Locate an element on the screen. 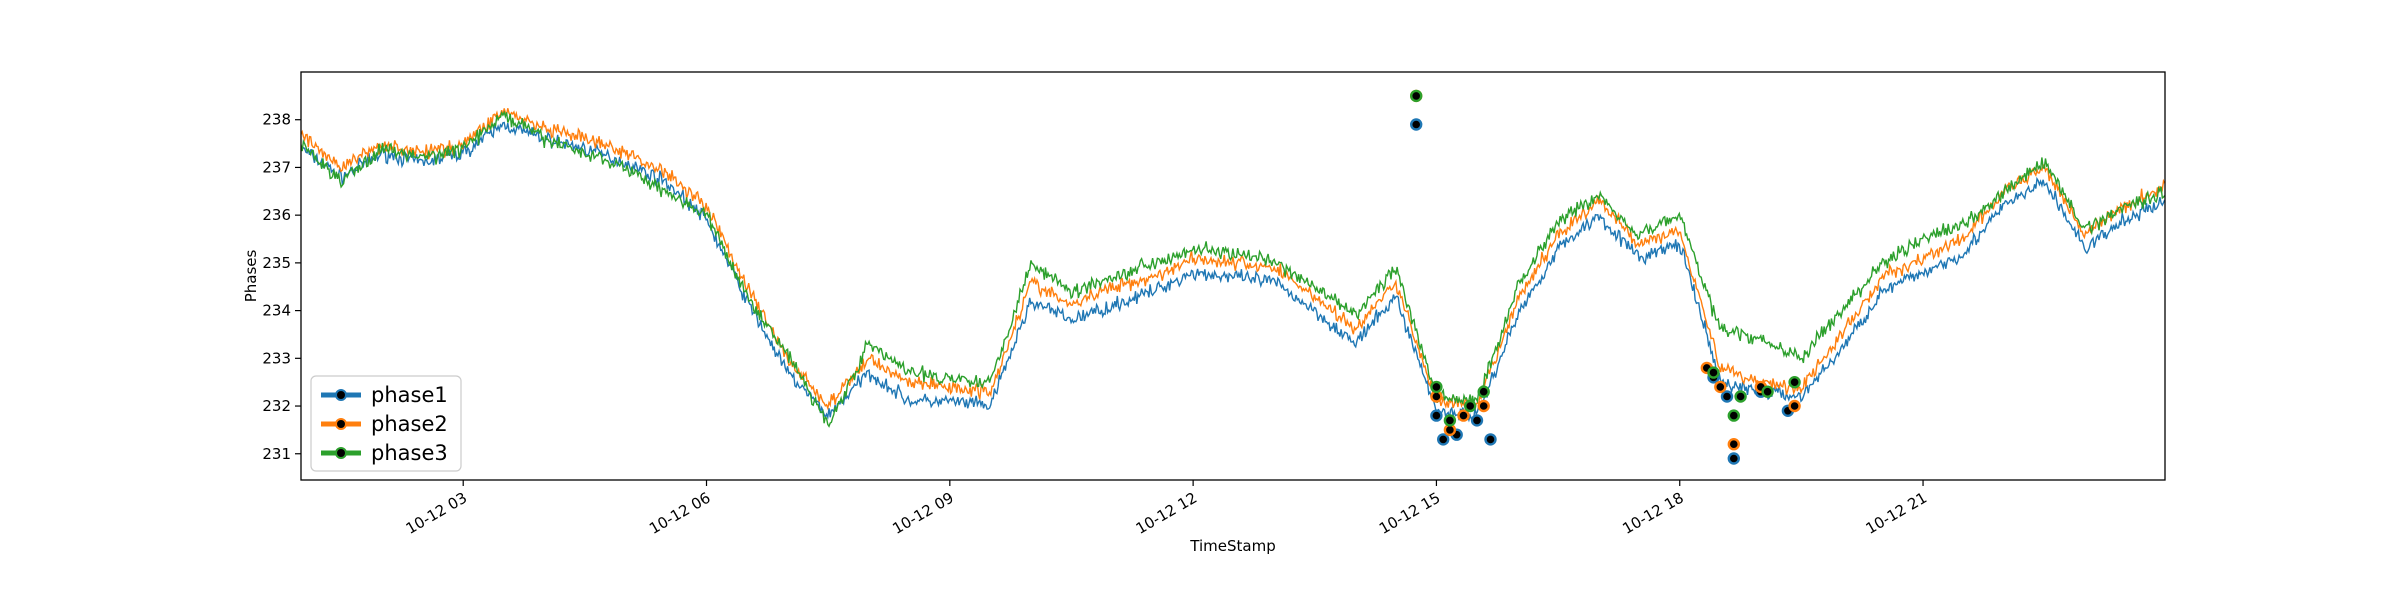 This screenshot has width=2400, height=604. x-tick-label: 10-12 18 is located at coordinates (1652, 513).